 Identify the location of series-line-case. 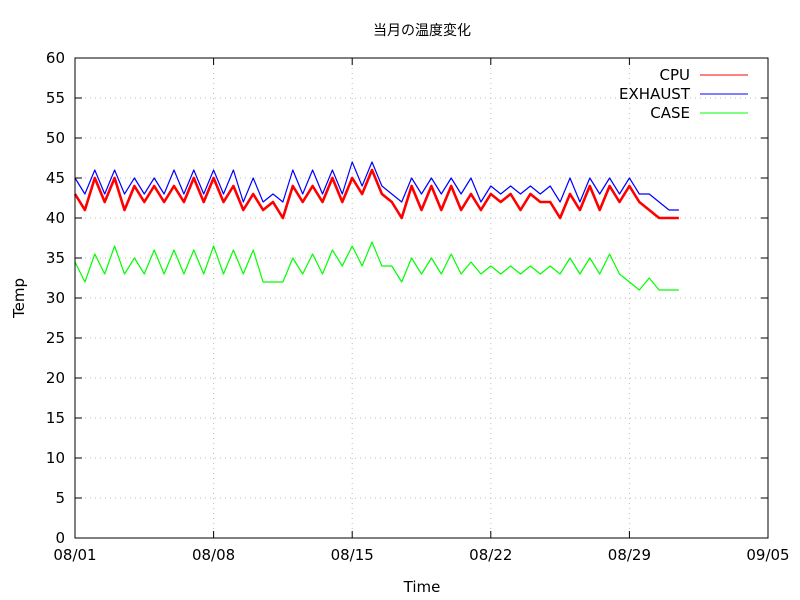
(376, 266).